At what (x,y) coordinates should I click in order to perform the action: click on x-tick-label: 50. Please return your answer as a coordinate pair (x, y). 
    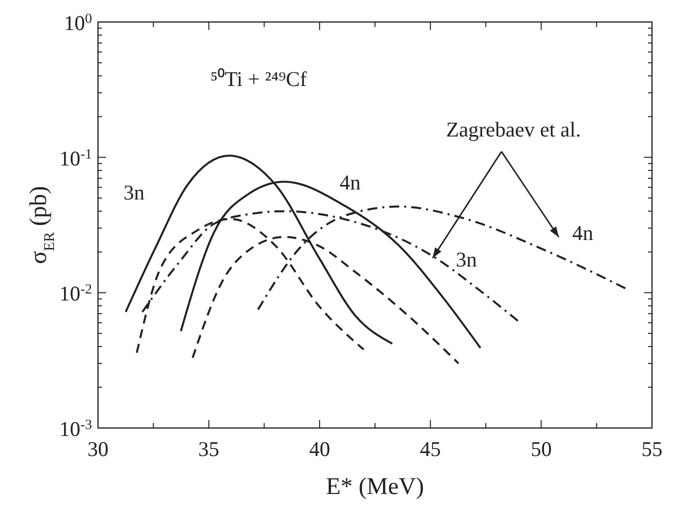
    Looking at the image, I should click on (541, 449).